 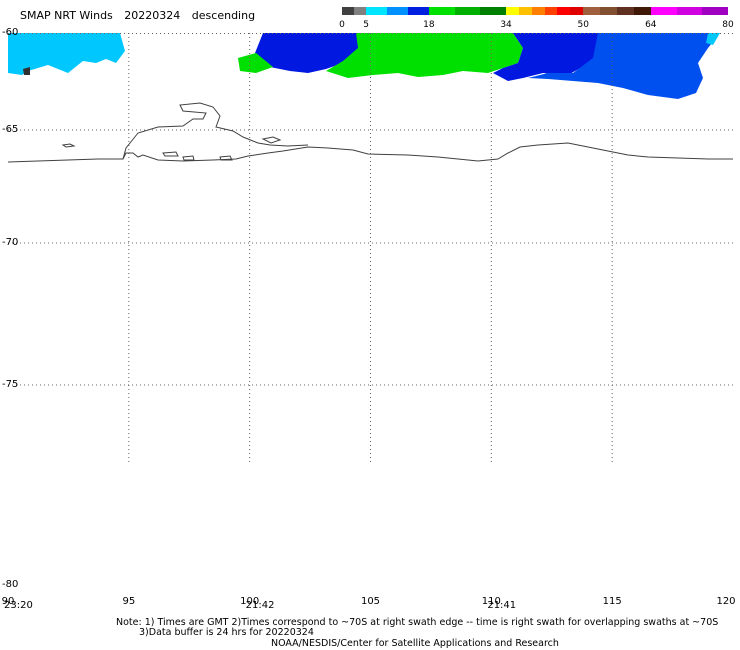 I want to click on swath-center-green, so click(x=424, y=55).